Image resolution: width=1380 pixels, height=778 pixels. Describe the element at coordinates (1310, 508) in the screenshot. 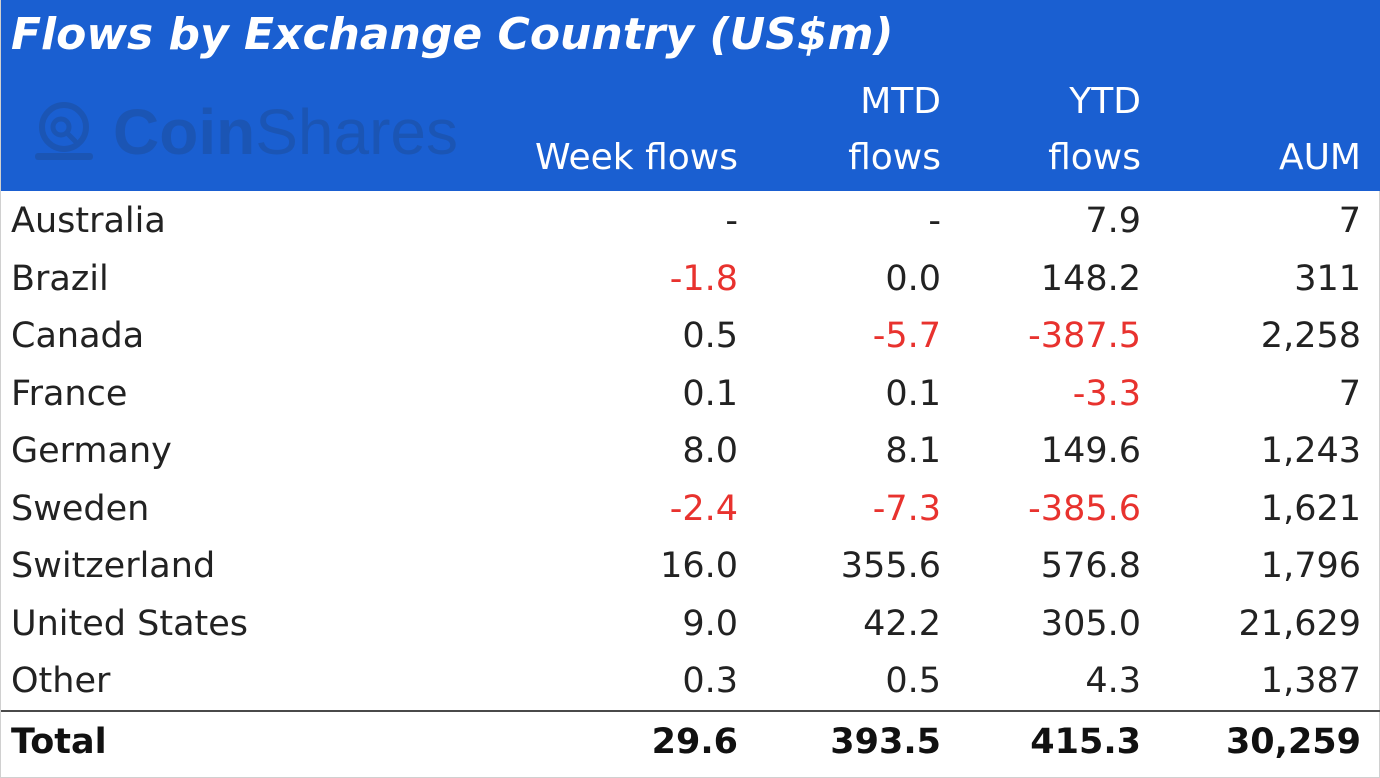

I see `aum-value: 1,621` at that location.